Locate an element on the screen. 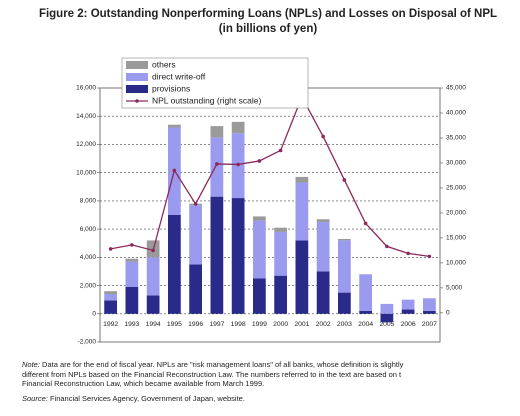  legend-box is located at coordinates (215, 83).